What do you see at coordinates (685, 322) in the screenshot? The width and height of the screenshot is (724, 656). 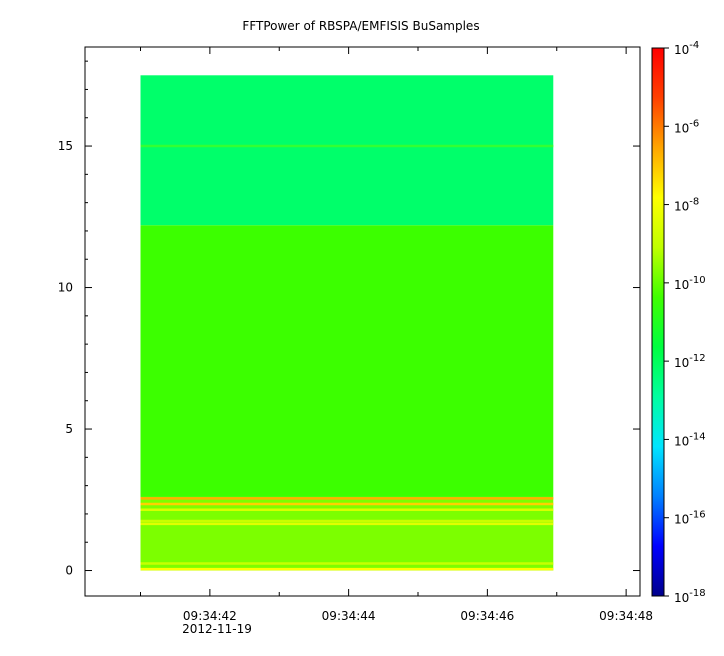 I see `colorbar-axis: 10⁻⁴ 10⁻⁶ 10⁻⁸ 10⁻¹⁰ 10⁻¹² 10⁻¹⁴ 10⁻¹⁶ 10⁻¹⁸` at bounding box center [685, 322].